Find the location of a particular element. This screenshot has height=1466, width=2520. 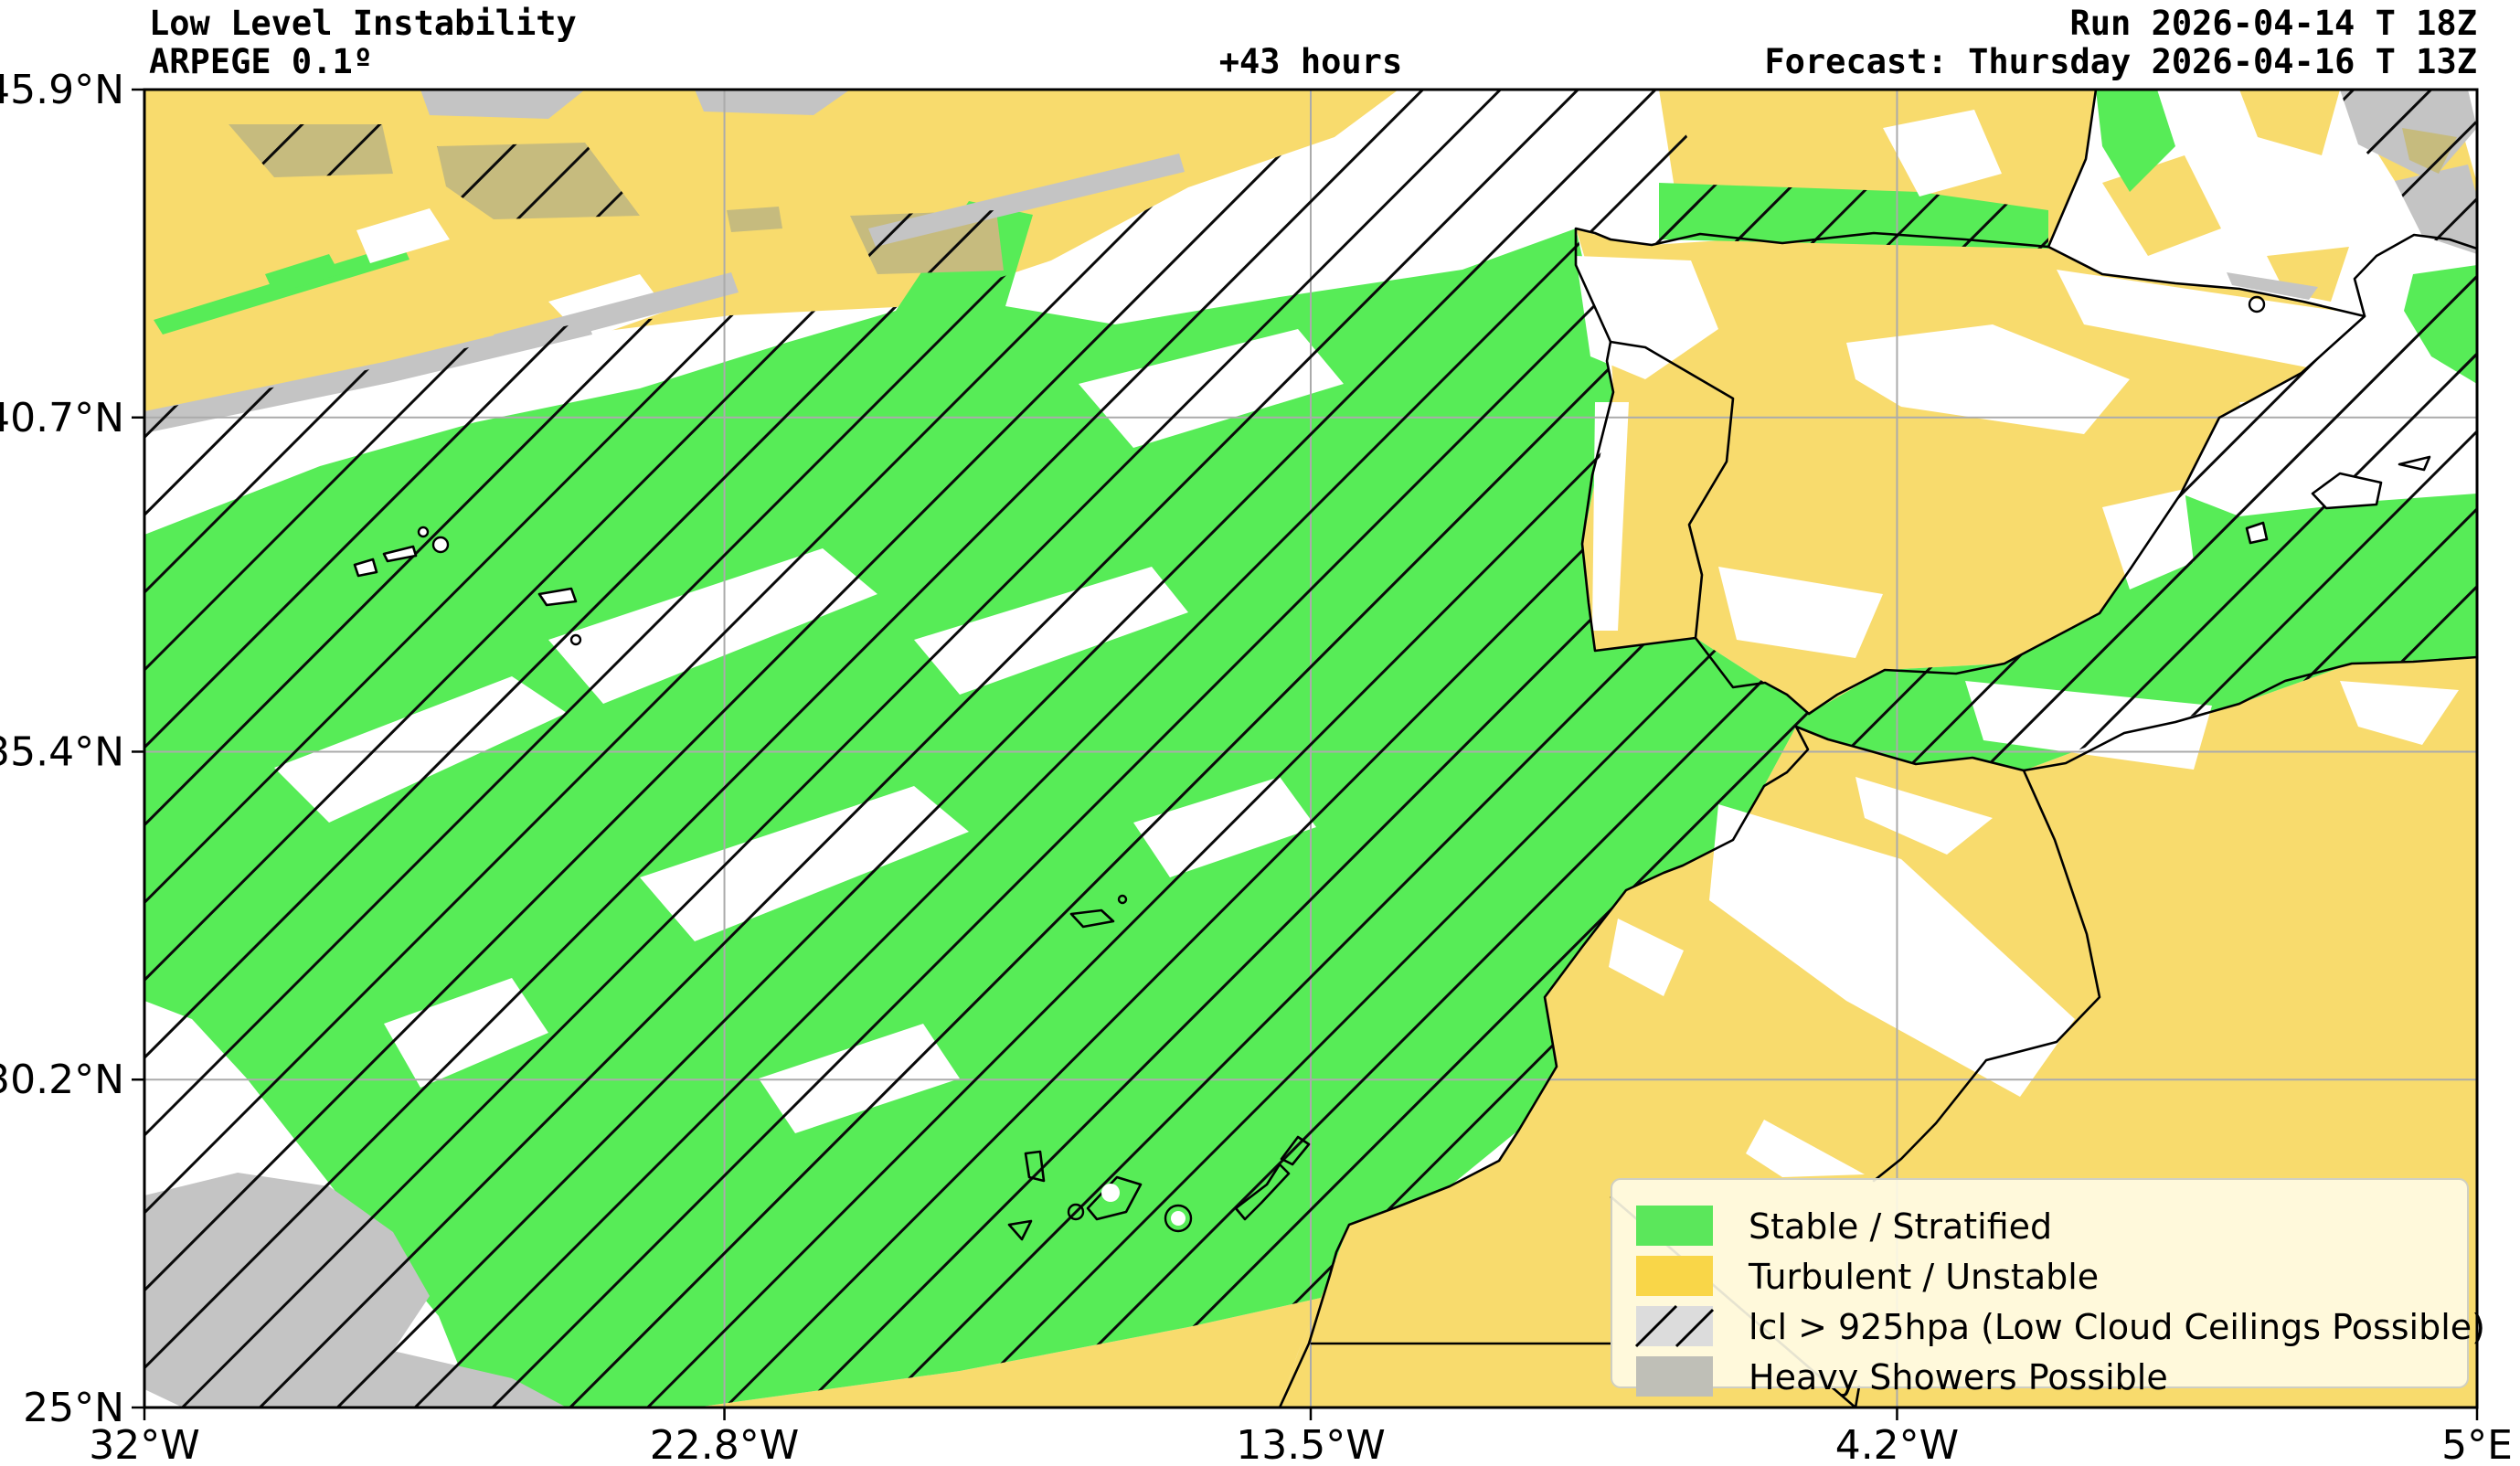

white-portugal-coast is located at coordinates (1610, 517).